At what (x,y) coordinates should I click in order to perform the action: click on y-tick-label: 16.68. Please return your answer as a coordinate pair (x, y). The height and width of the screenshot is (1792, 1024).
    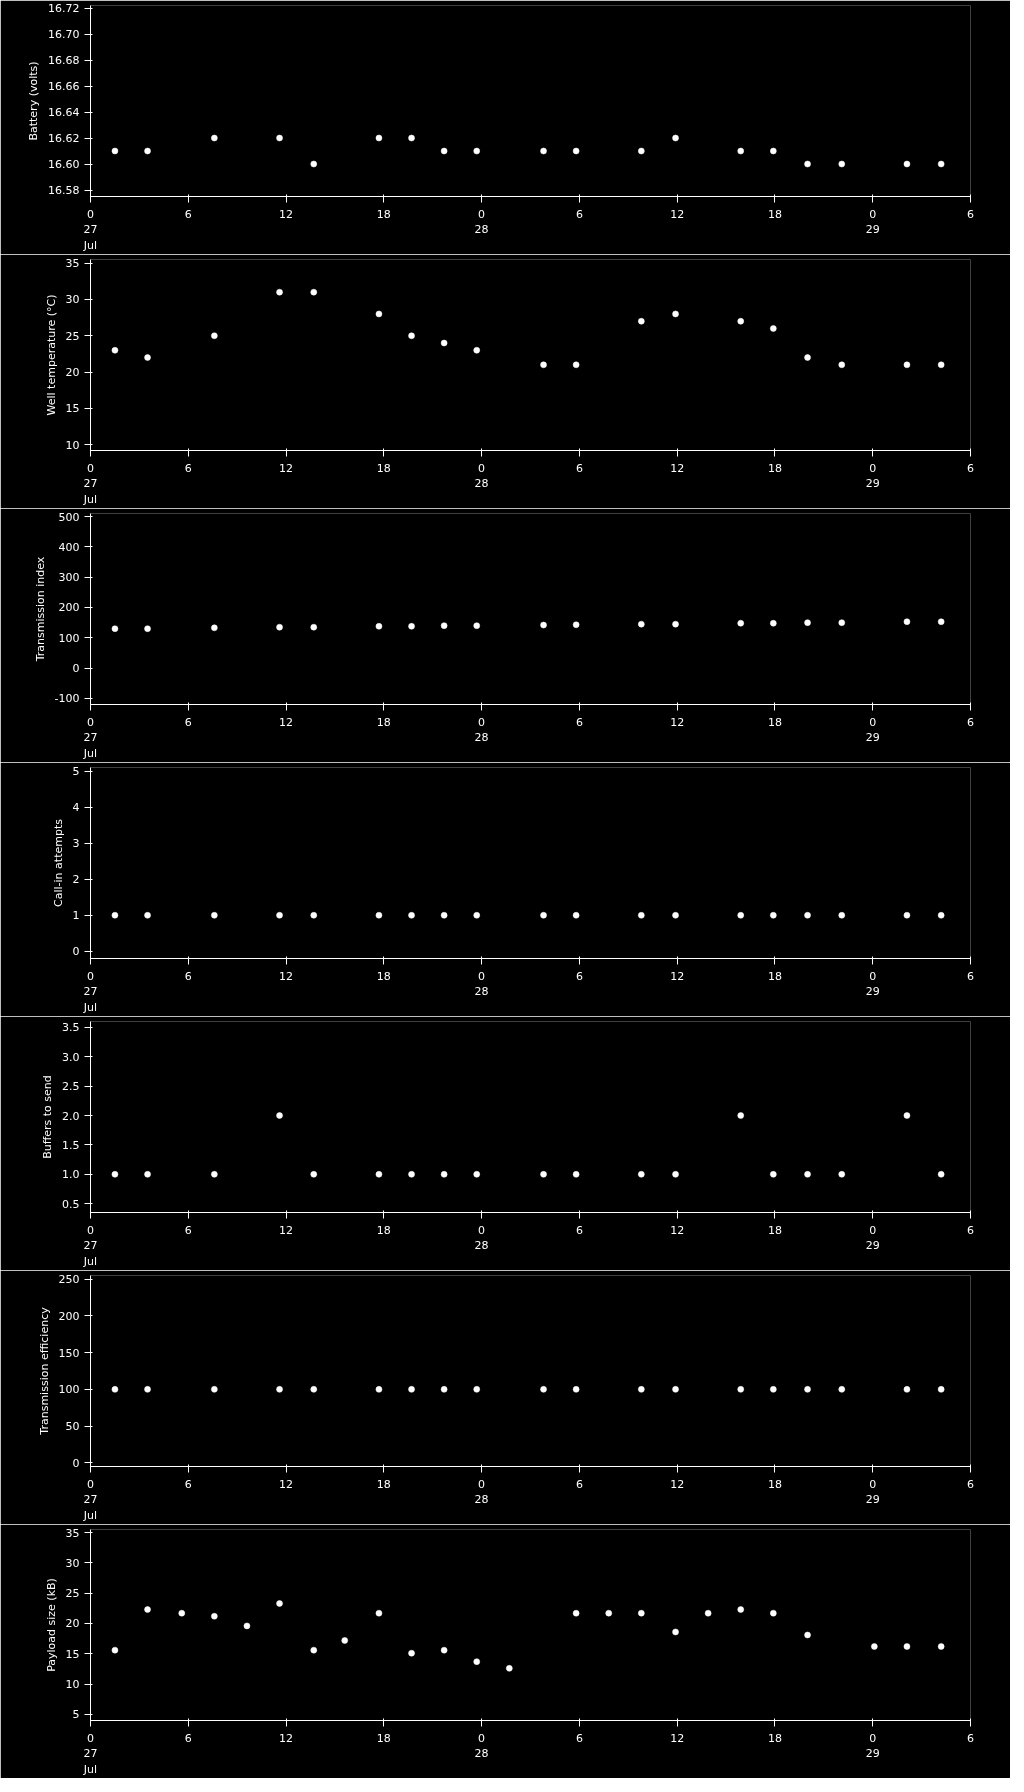
    Looking at the image, I should click on (64, 61).